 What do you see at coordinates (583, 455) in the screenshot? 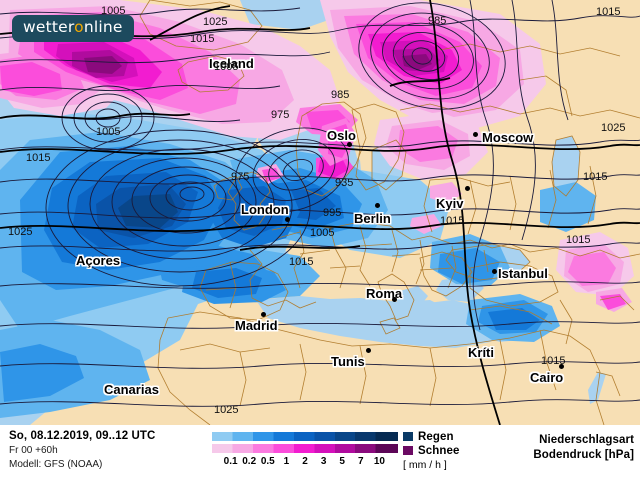
I see `parameter-surface-pressure: Bodendruck [hPa]` at bounding box center [583, 455].